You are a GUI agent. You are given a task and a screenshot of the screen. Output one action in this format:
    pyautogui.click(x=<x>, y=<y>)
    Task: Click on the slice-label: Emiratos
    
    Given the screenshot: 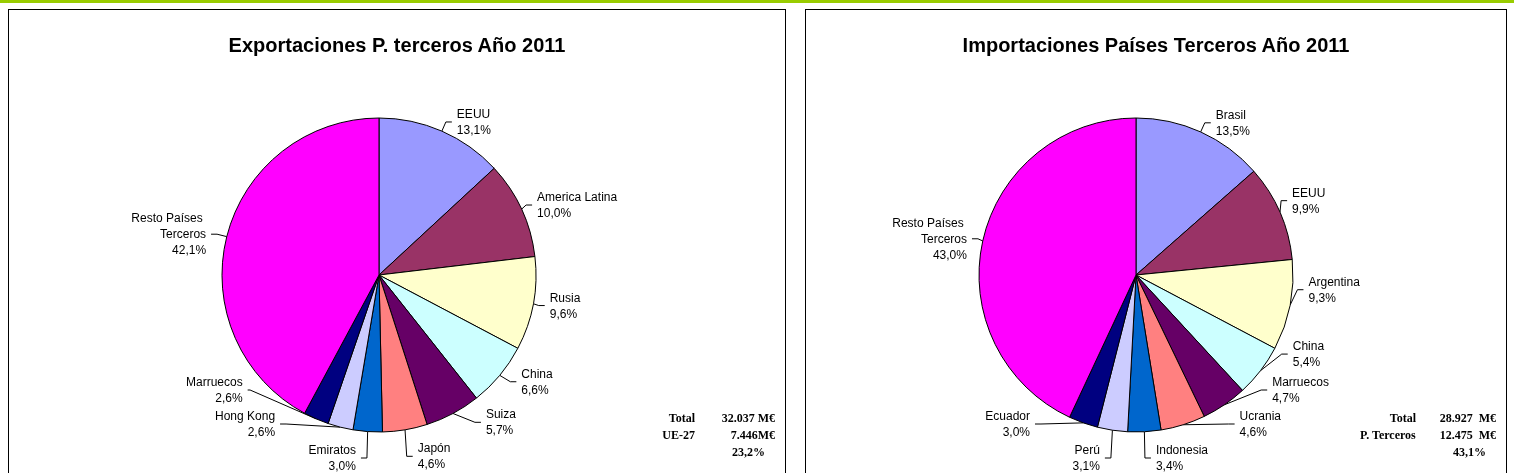 What is the action you would take?
    pyautogui.click(x=332, y=450)
    